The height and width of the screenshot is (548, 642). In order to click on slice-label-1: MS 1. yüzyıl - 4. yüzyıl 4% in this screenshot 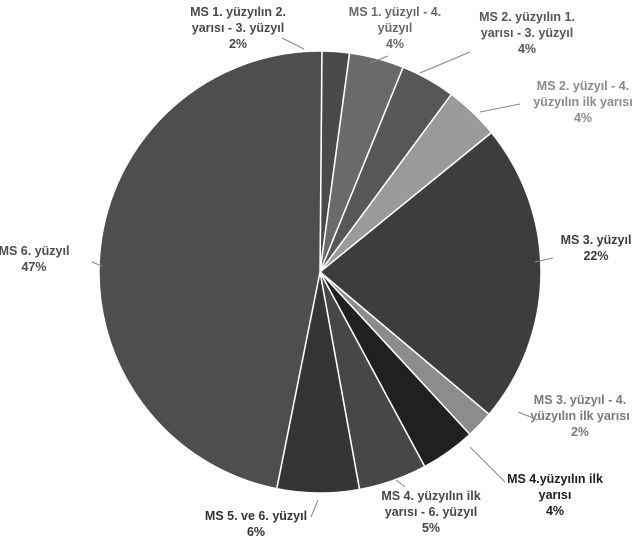, I will do `click(395, 28)`.